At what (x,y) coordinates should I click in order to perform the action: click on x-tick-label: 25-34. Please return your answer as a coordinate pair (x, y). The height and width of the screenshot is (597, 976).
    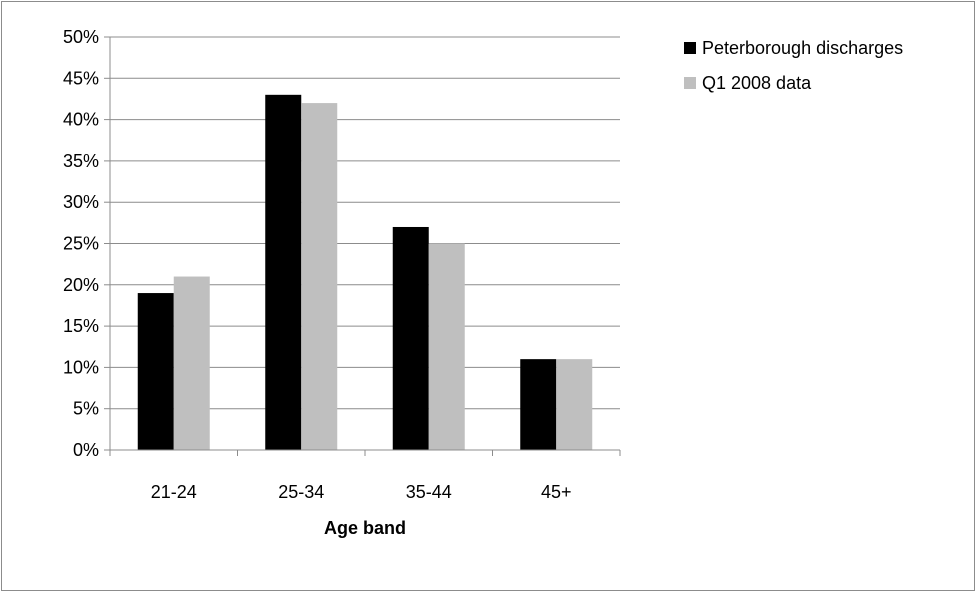
    Looking at the image, I should click on (301, 492).